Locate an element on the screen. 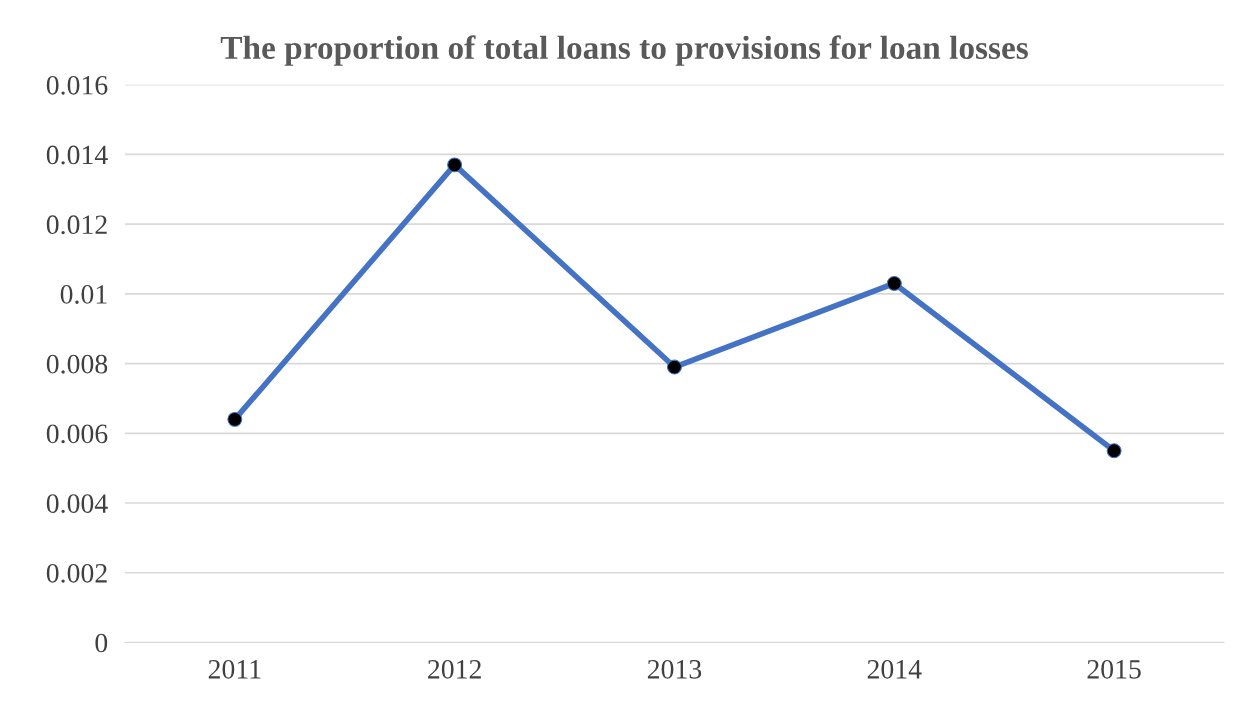  y-tick-label: 0.012 is located at coordinates (76, 225).